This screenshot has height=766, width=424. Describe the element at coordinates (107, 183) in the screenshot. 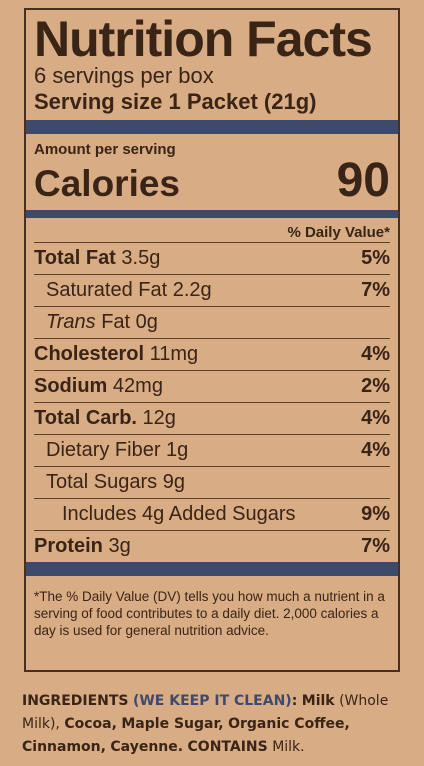

I see `calories-label: Calories` at that location.